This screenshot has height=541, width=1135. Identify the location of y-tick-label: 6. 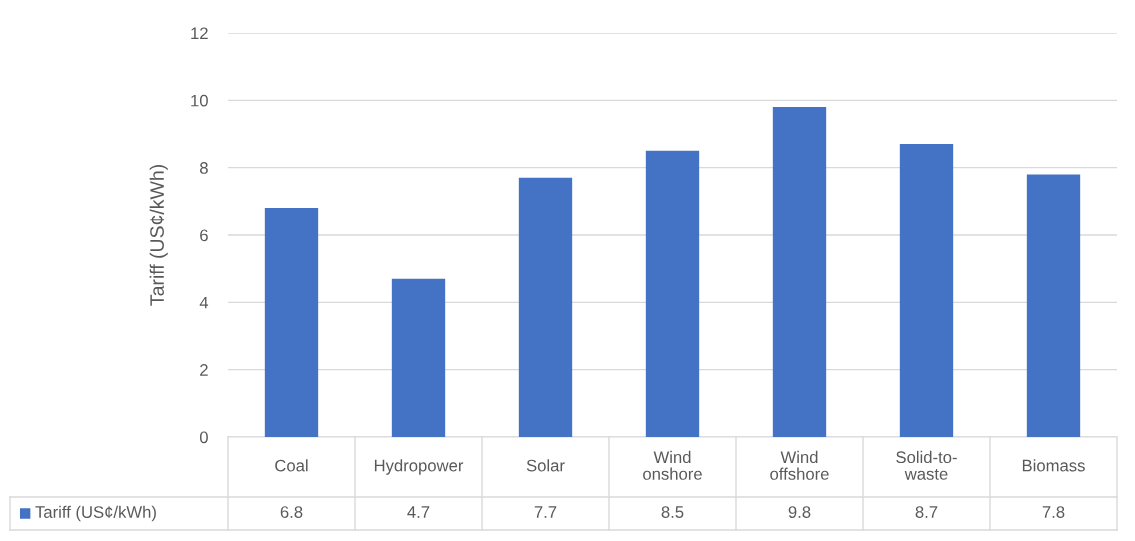
(204, 235).